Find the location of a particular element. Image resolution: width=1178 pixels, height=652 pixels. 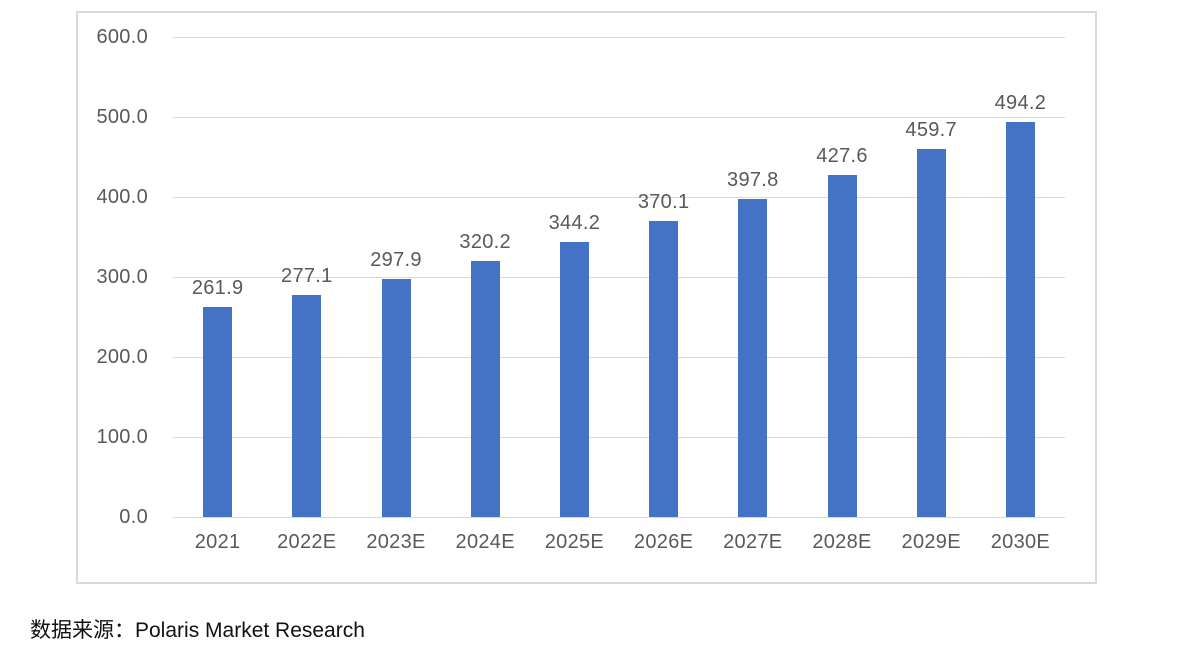

y-axis-tick-label: 300.0 is located at coordinates (122, 277).